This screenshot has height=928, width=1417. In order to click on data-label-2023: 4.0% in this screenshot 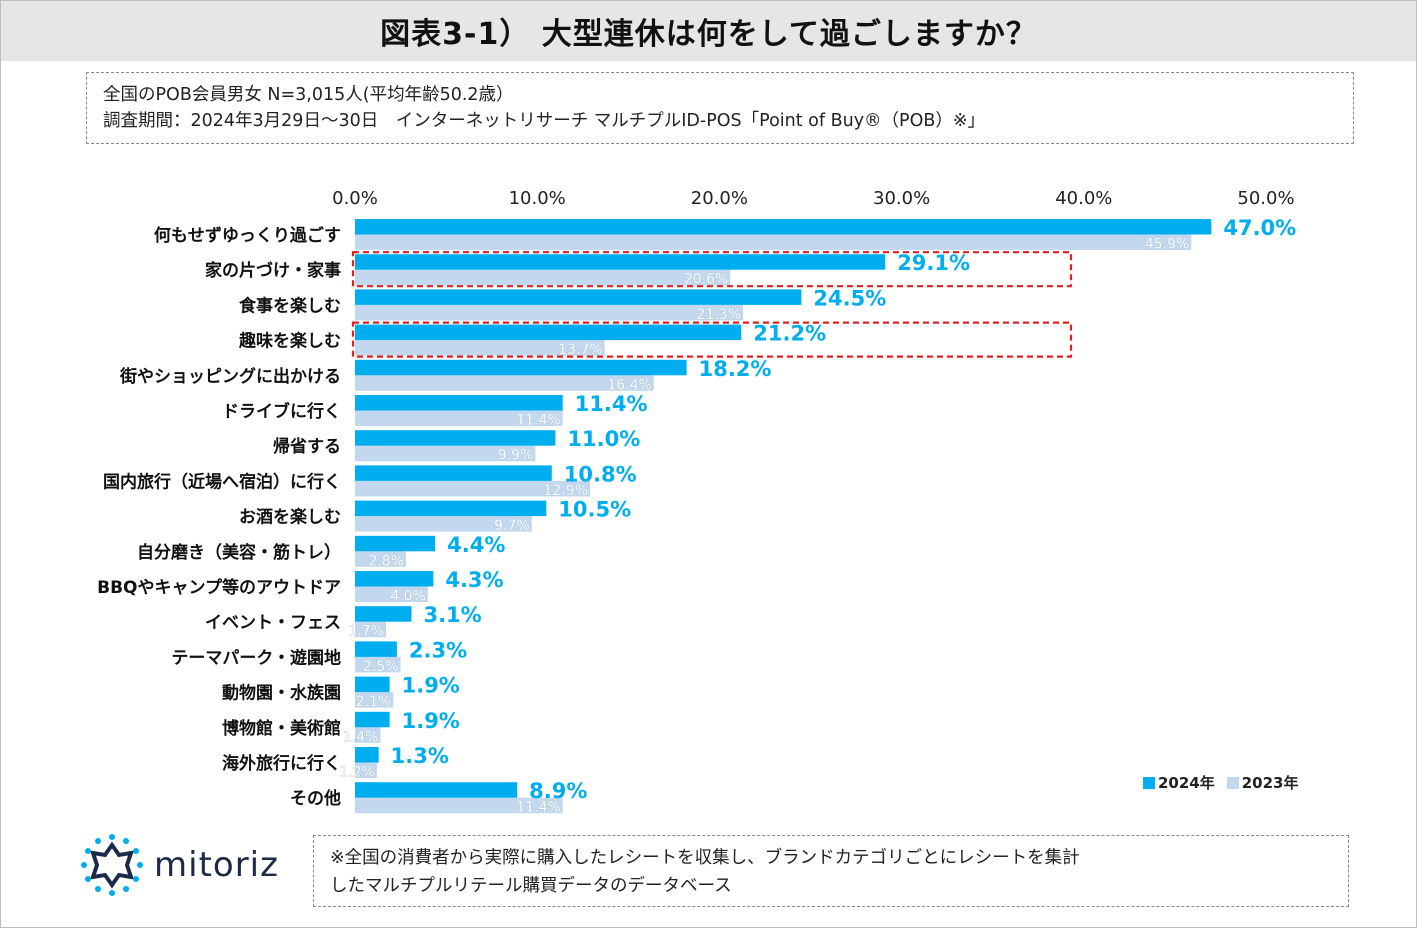, I will do `click(408, 597)`.